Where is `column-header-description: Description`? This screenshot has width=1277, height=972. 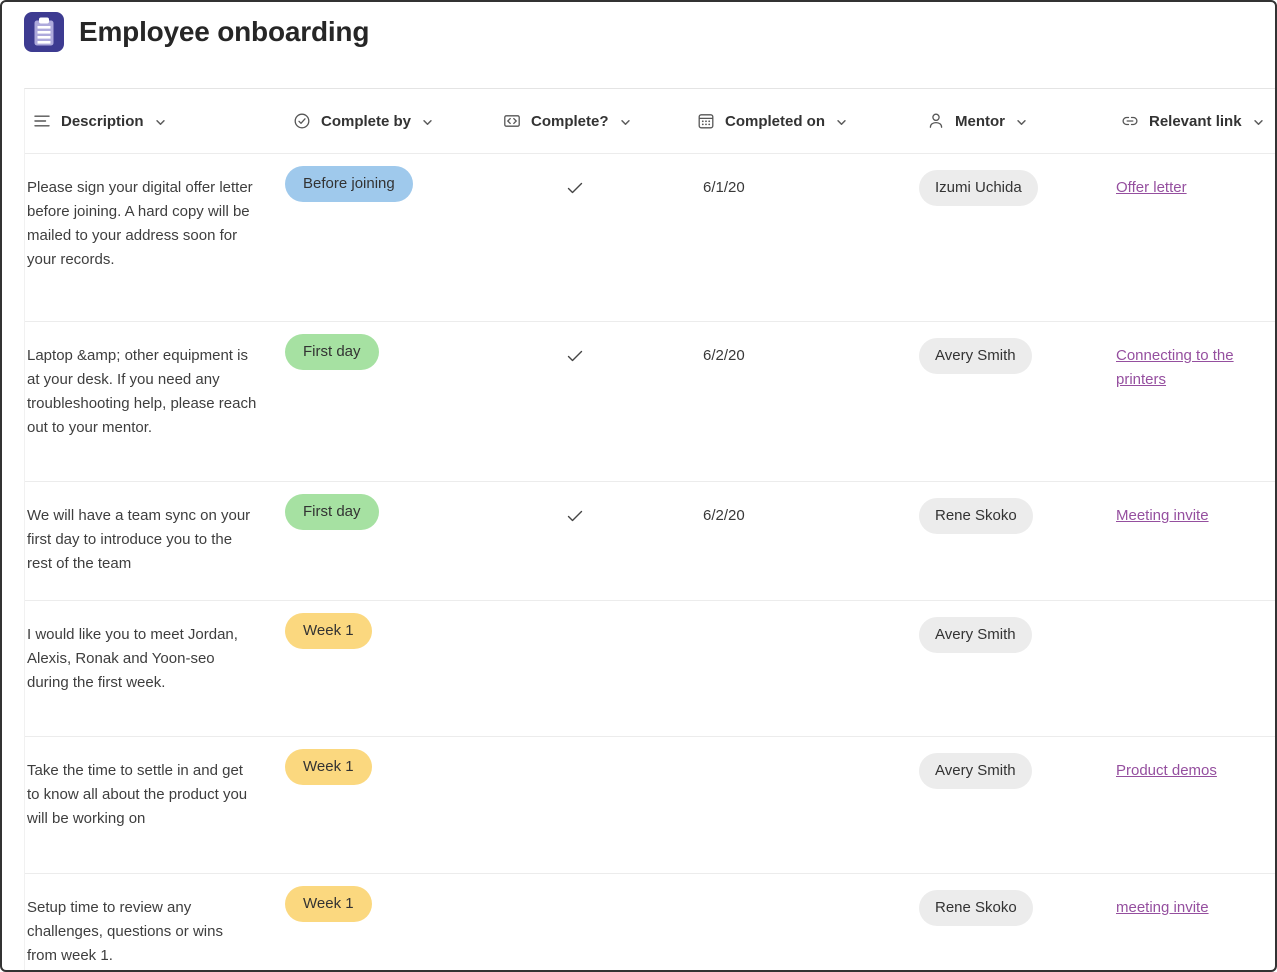
column-header-description: Description is located at coordinates (155, 121).